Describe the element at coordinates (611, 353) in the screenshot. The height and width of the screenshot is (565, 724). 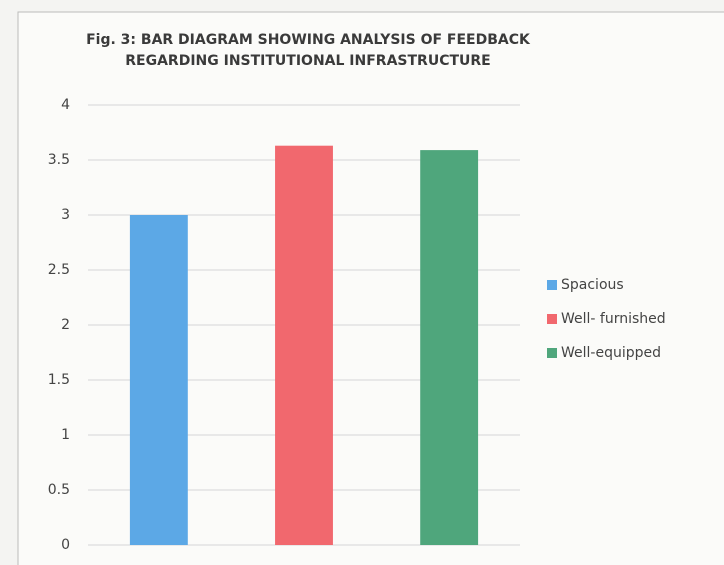
I see `legend-label: Well-equipped` at that location.